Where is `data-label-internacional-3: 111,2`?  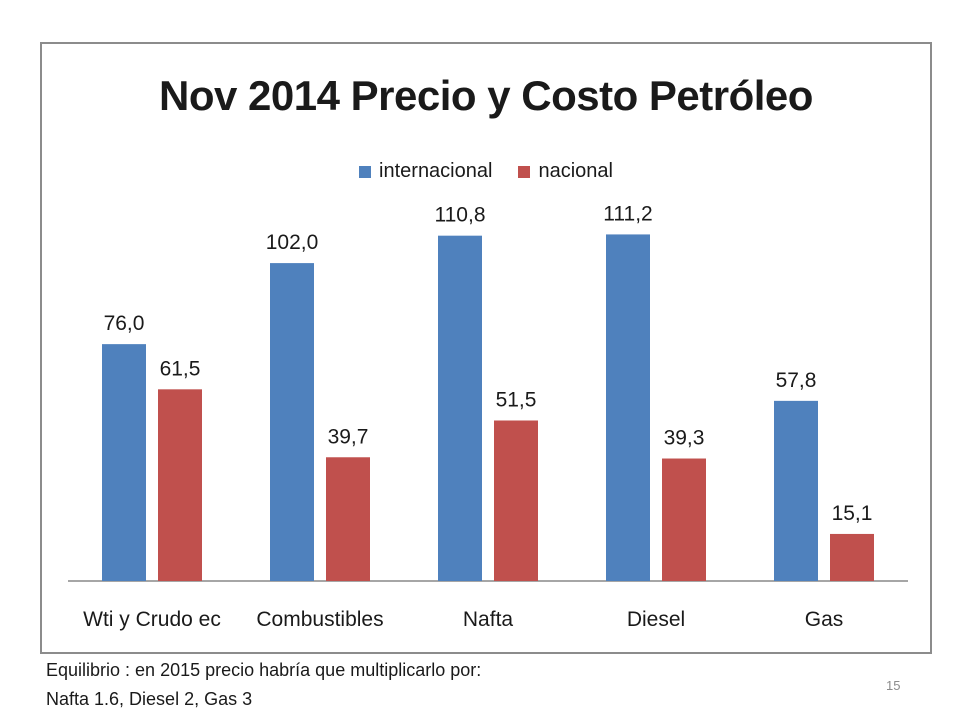
data-label-internacional-3: 111,2 is located at coordinates (627, 213).